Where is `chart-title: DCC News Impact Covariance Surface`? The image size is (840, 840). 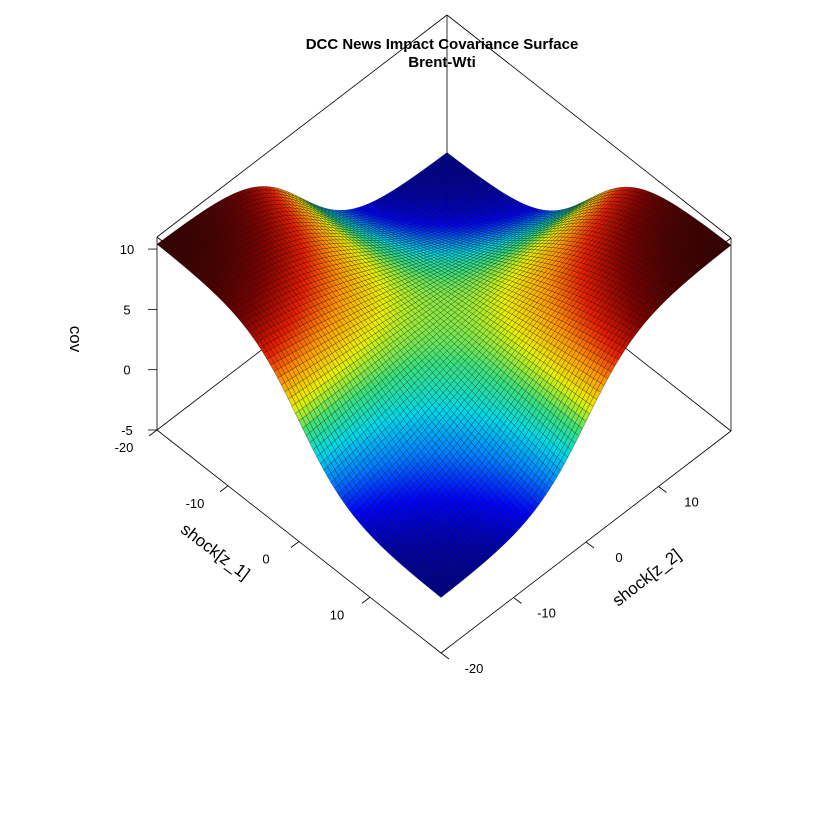
chart-title: DCC News Impact Covariance Surface is located at coordinates (442, 44).